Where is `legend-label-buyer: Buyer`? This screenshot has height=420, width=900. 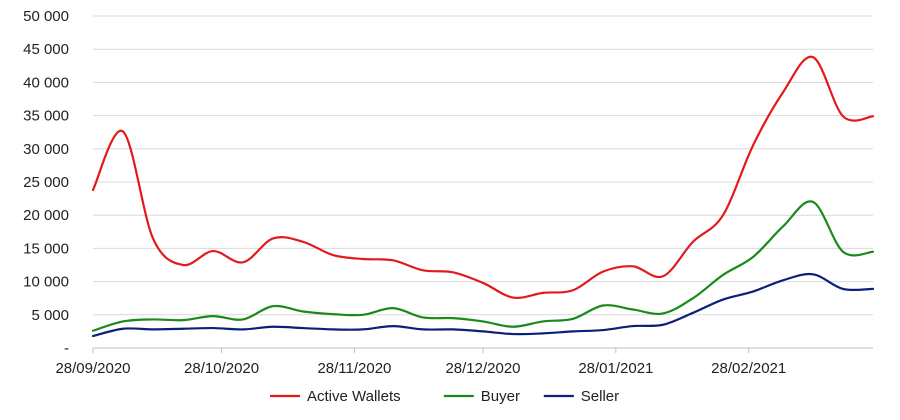
legend-label-buyer: Buyer is located at coordinates (500, 396).